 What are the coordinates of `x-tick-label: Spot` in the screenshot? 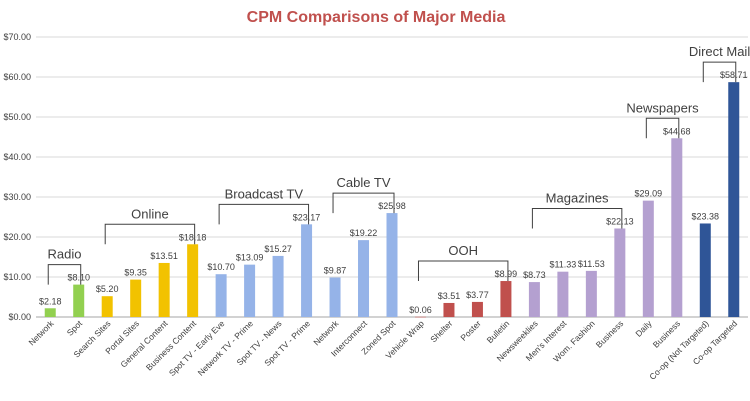 It's located at (75, 328).